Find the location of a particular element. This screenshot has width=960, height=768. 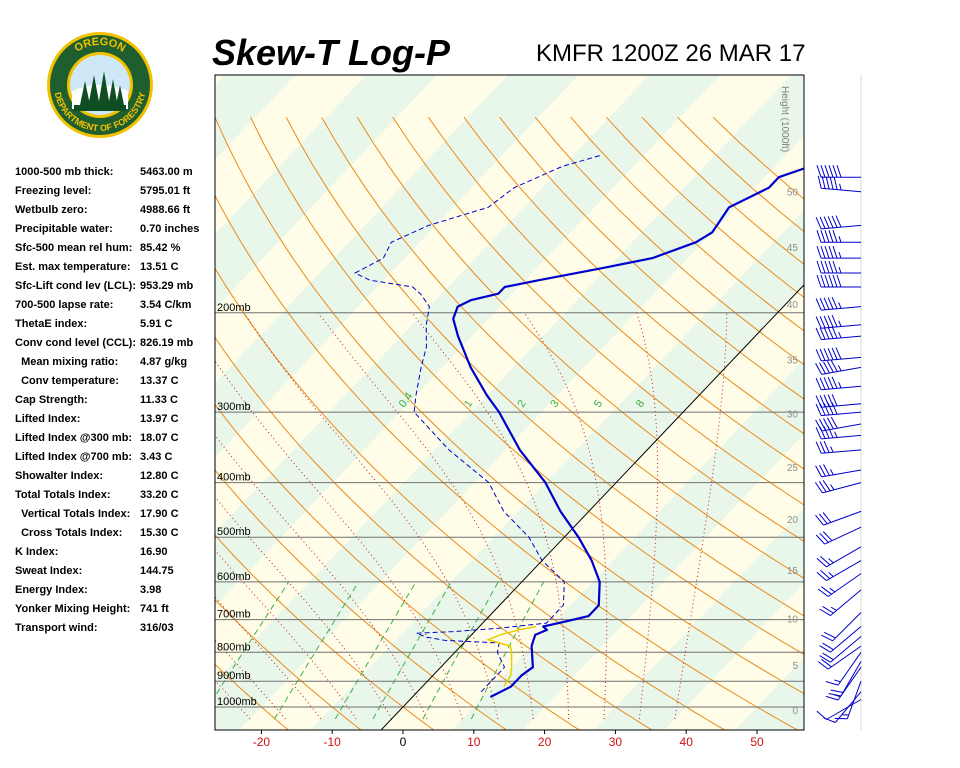

x-tick-label: 30 is located at coordinates (616, 742).